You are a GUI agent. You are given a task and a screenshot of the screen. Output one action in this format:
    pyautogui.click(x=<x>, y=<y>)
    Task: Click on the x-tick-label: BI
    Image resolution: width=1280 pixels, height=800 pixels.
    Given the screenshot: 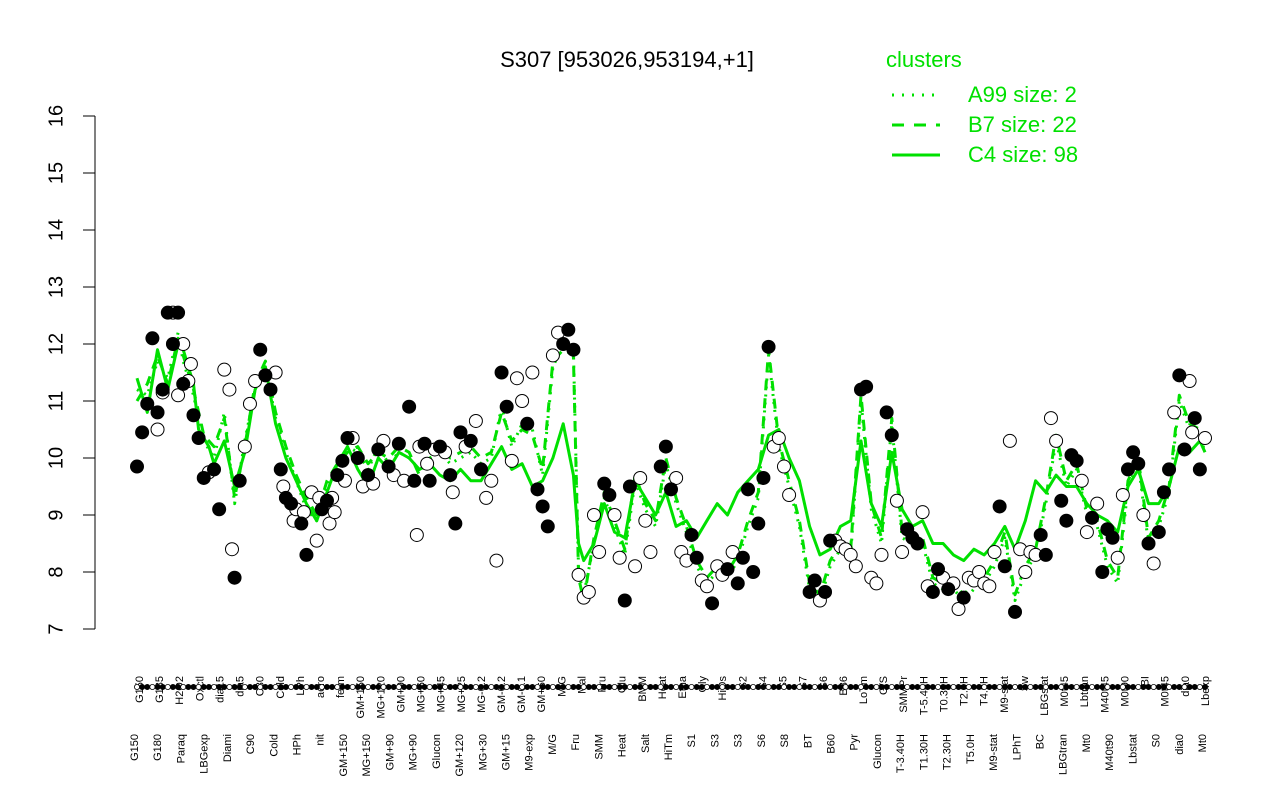 What is the action you would take?
    pyautogui.click(x=1146, y=681)
    